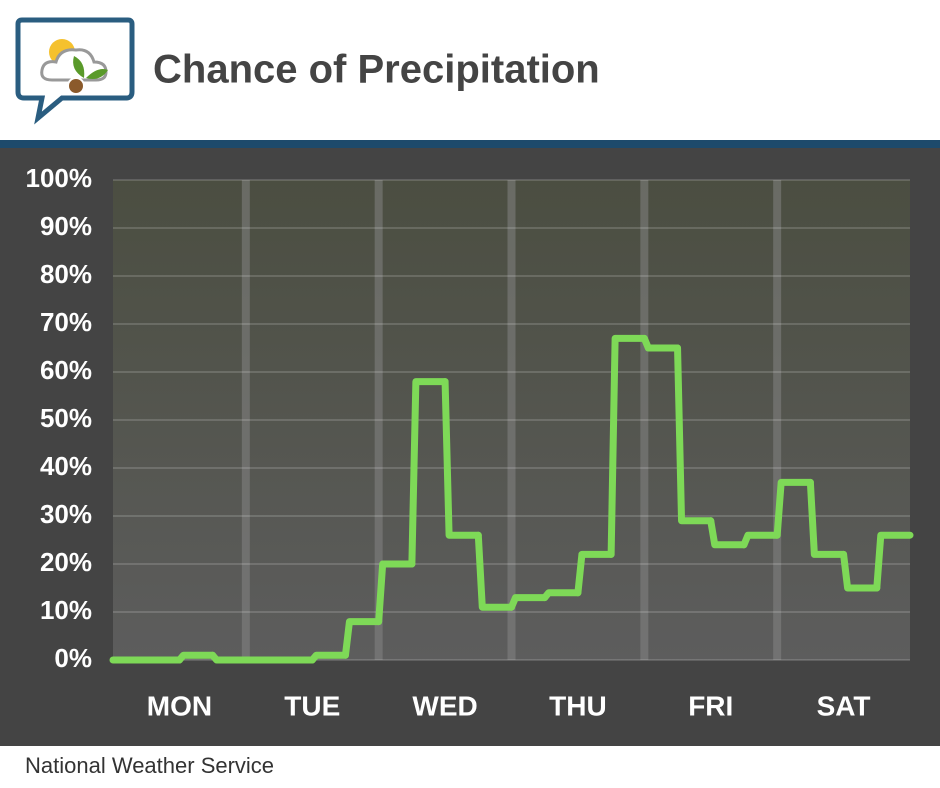  What do you see at coordinates (844, 705) in the screenshot?
I see `x-tick-label: SAT` at bounding box center [844, 705].